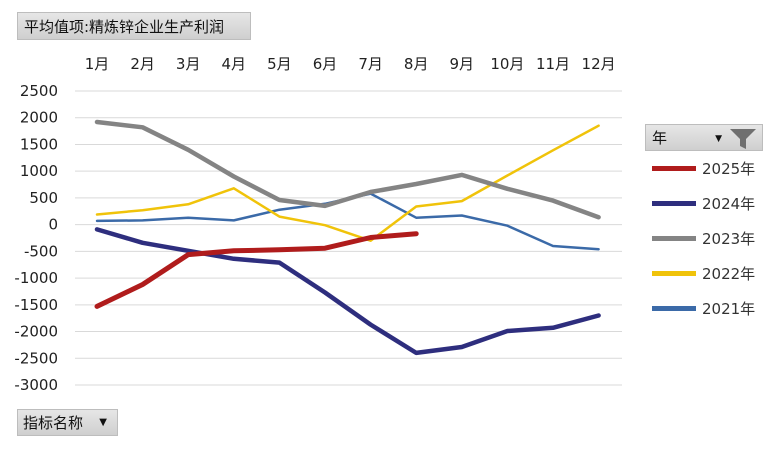  What do you see at coordinates (36, 332) in the screenshot?
I see `y-tick-label: -2000` at bounding box center [36, 332].